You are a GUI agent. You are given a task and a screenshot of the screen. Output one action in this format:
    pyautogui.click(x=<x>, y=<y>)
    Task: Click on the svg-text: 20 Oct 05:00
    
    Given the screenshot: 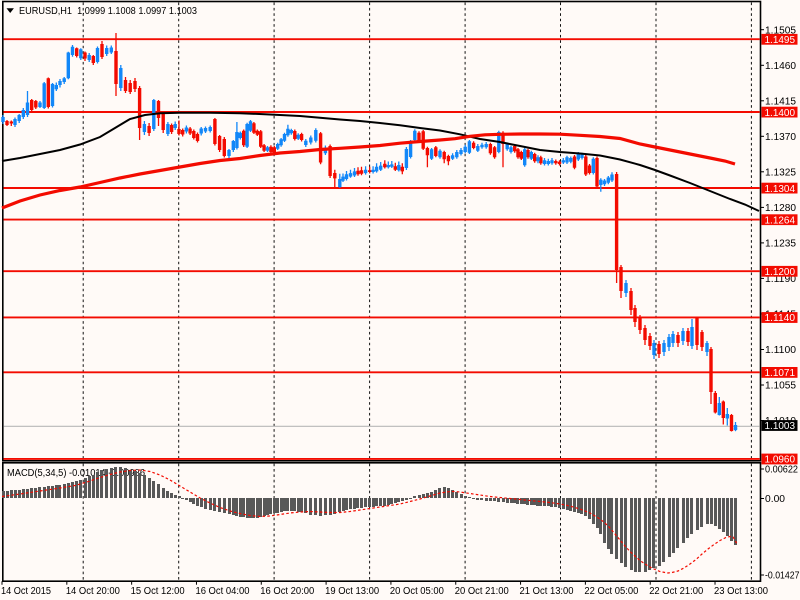 What is the action you would take?
    pyautogui.click(x=417, y=591)
    